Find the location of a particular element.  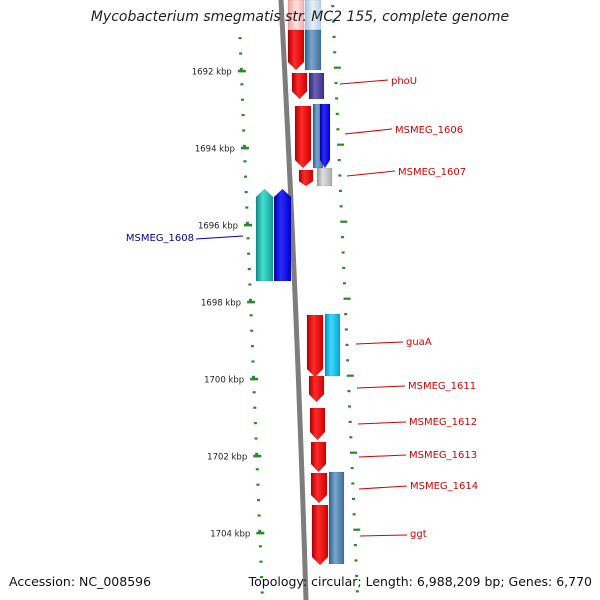

gene-label-msmeg-1608: MSMEG_1608 is located at coordinates (160, 238).